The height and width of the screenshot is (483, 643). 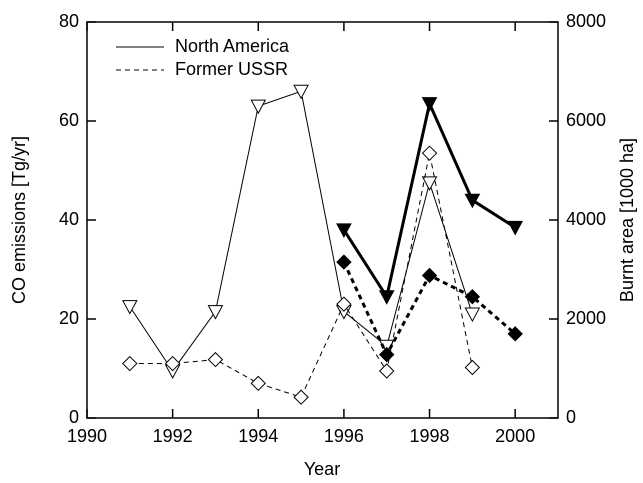 What do you see at coordinates (515, 436) in the screenshot?
I see `x-tick-label: 2000` at bounding box center [515, 436].